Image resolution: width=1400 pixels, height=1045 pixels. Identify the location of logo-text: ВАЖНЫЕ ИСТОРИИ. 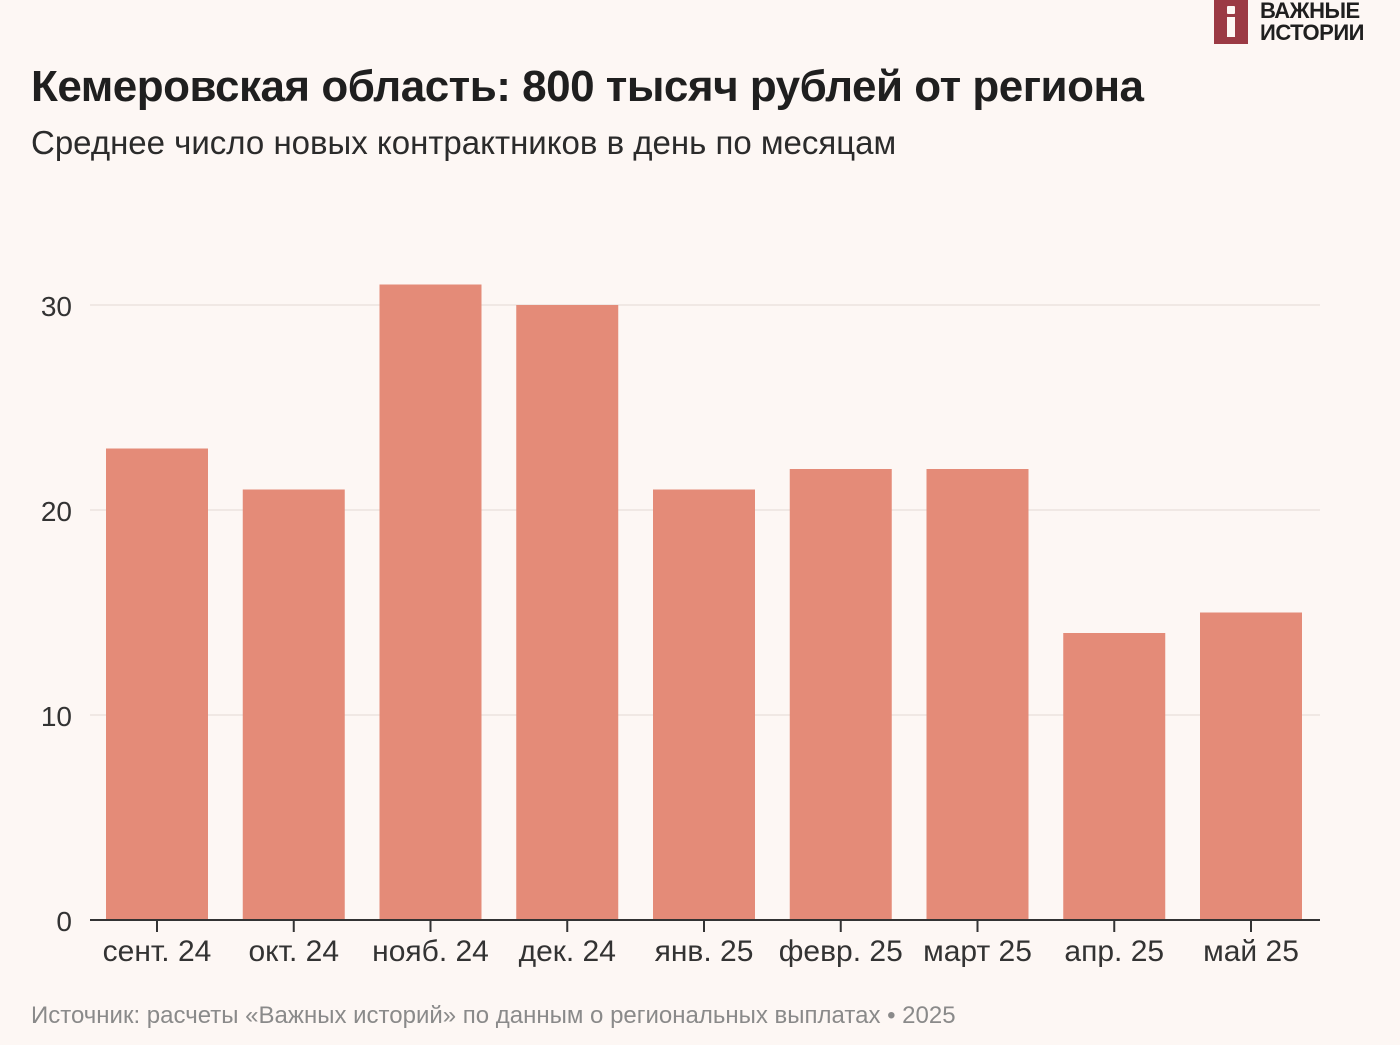
(1312, 22).